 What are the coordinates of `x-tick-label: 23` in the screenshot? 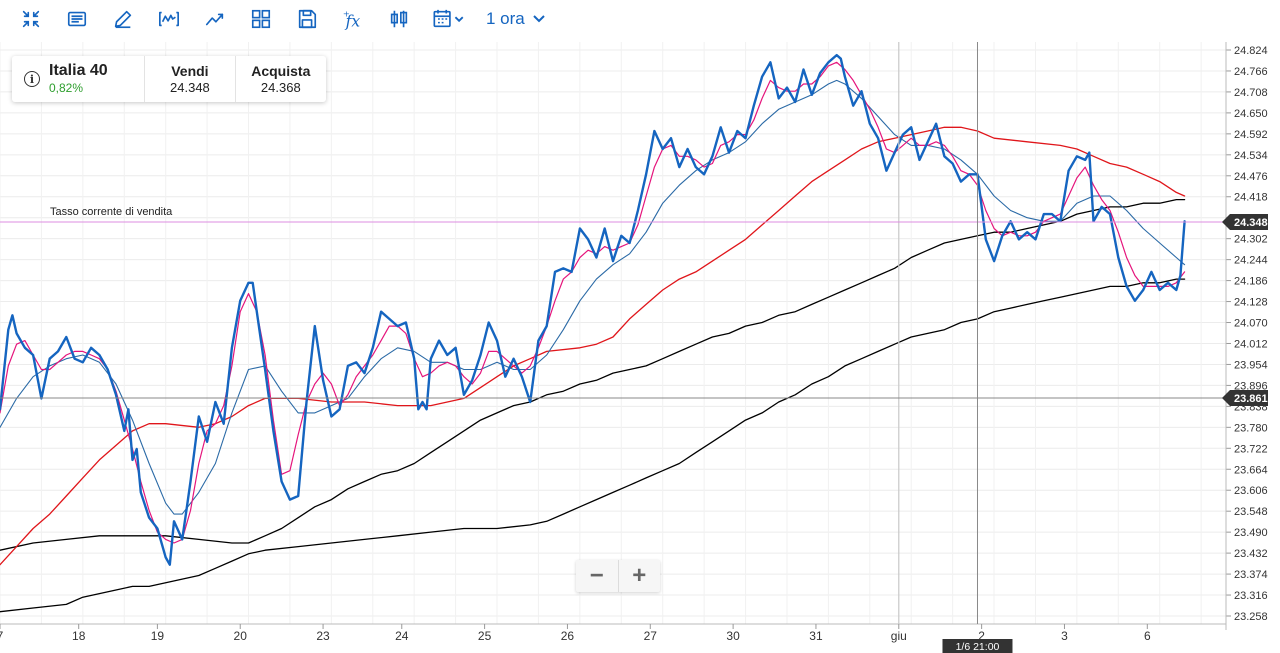 It's located at (323, 636).